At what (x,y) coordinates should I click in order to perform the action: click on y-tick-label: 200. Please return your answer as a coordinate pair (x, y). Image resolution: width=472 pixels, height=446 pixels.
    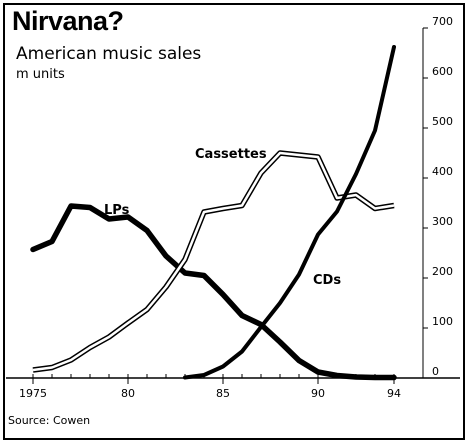
    Looking at the image, I should click on (442, 271).